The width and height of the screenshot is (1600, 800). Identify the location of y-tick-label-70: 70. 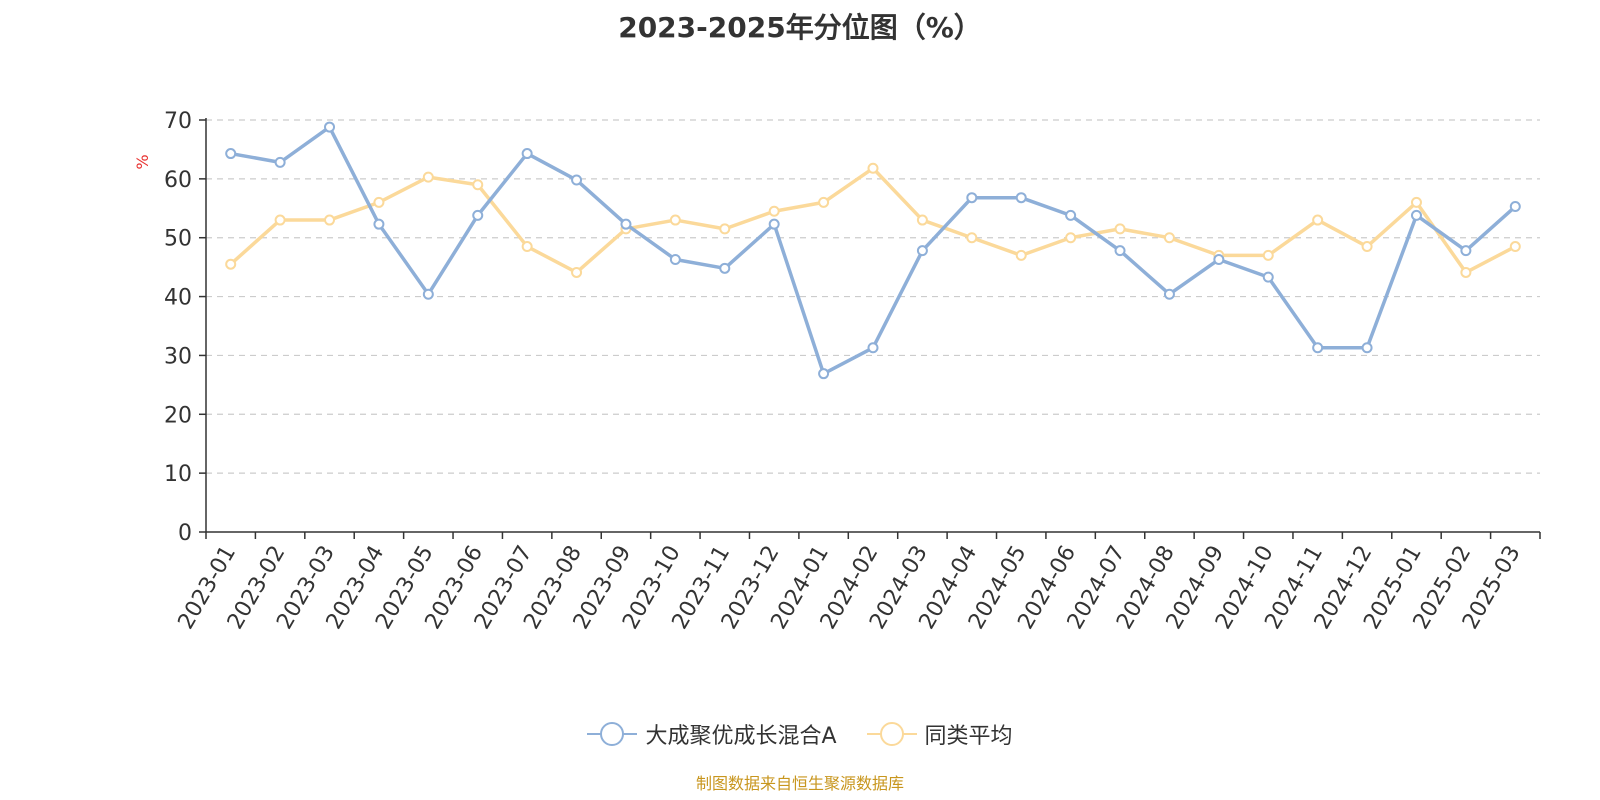
(178, 121).